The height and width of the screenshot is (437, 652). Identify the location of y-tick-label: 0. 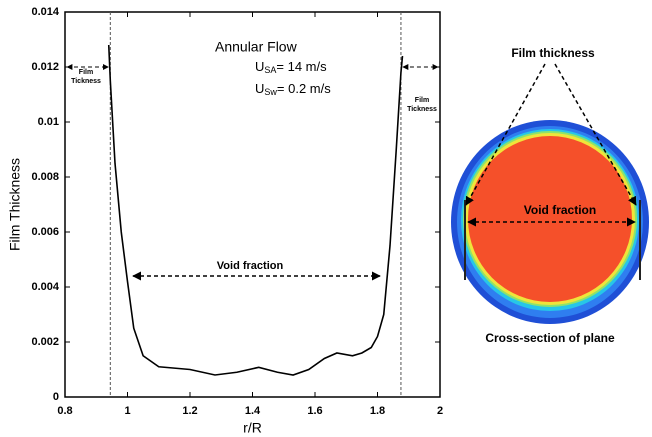
(56, 397).